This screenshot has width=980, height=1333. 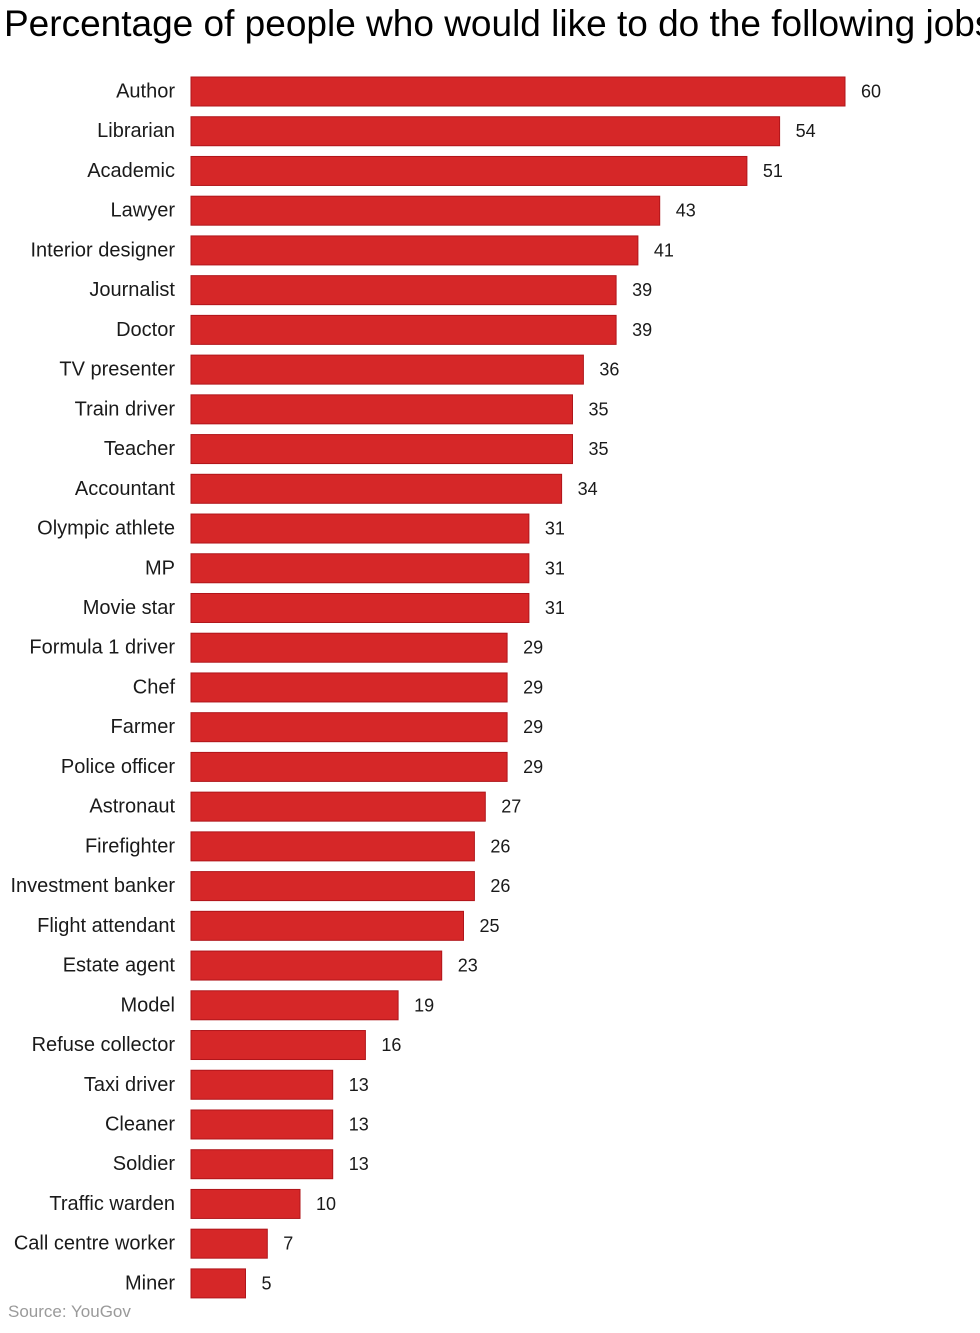 I want to click on category-label: Olympic athlete, so click(x=106, y=529).